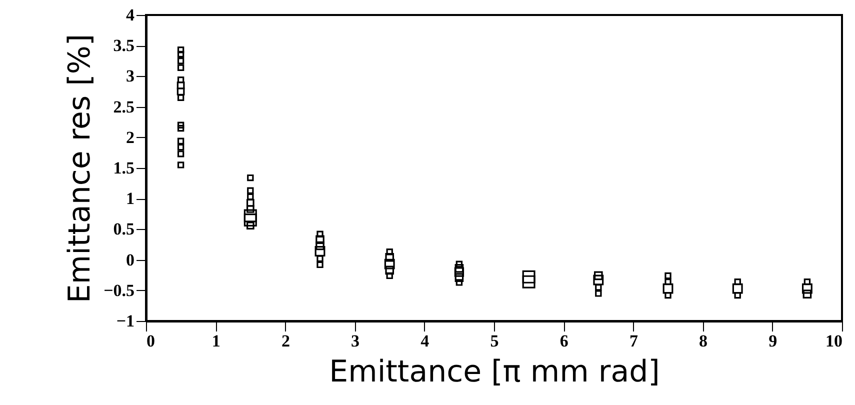 Image resolution: width=855 pixels, height=405 pixels. What do you see at coordinates (703, 341) in the screenshot?
I see `x-tick-label: 8` at bounding box center [703, 341].